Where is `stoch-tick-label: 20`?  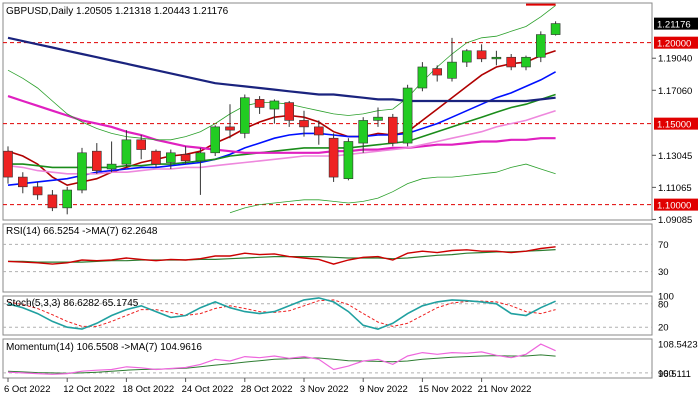 stoch-tick-label: 20 is located at coordinates (663, 328).